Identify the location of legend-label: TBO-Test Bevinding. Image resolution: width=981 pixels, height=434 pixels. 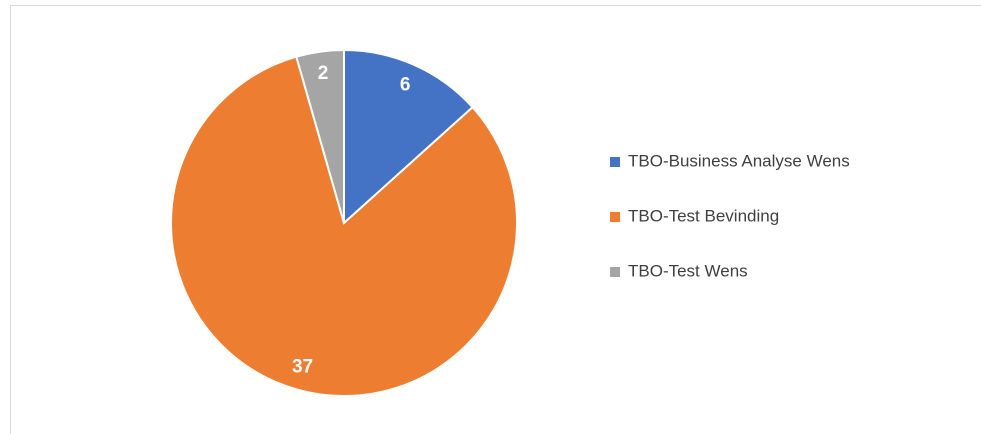
(703, 215).